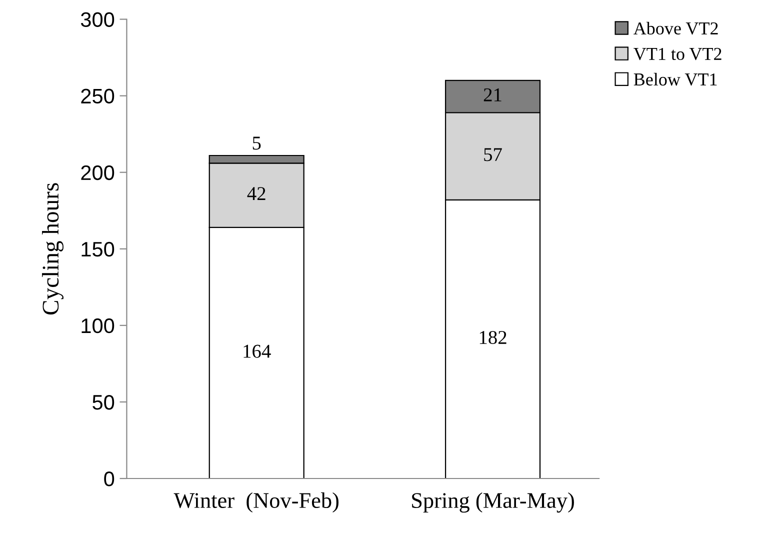 Image resolution: width=768 pixels, height=550 pixels. I want to click on y-tick-label: 150, so click(98, 249).